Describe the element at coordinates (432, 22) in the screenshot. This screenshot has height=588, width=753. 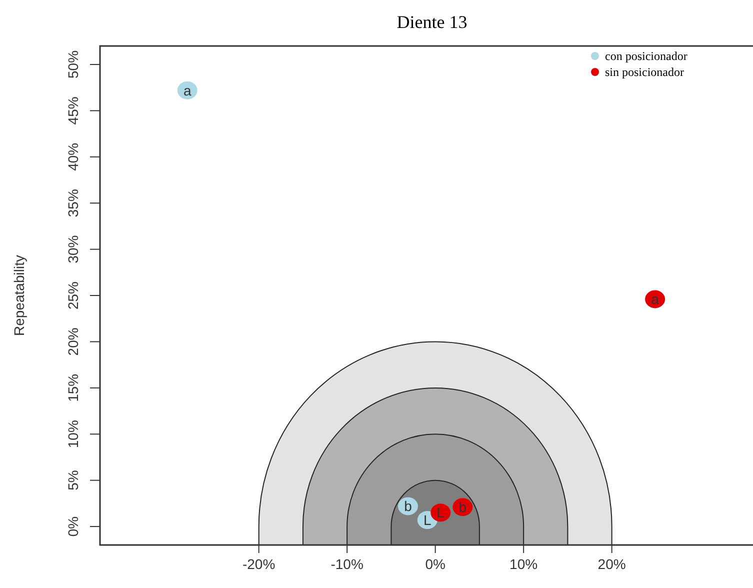
I see `chart-title: Diente 13` at that location.